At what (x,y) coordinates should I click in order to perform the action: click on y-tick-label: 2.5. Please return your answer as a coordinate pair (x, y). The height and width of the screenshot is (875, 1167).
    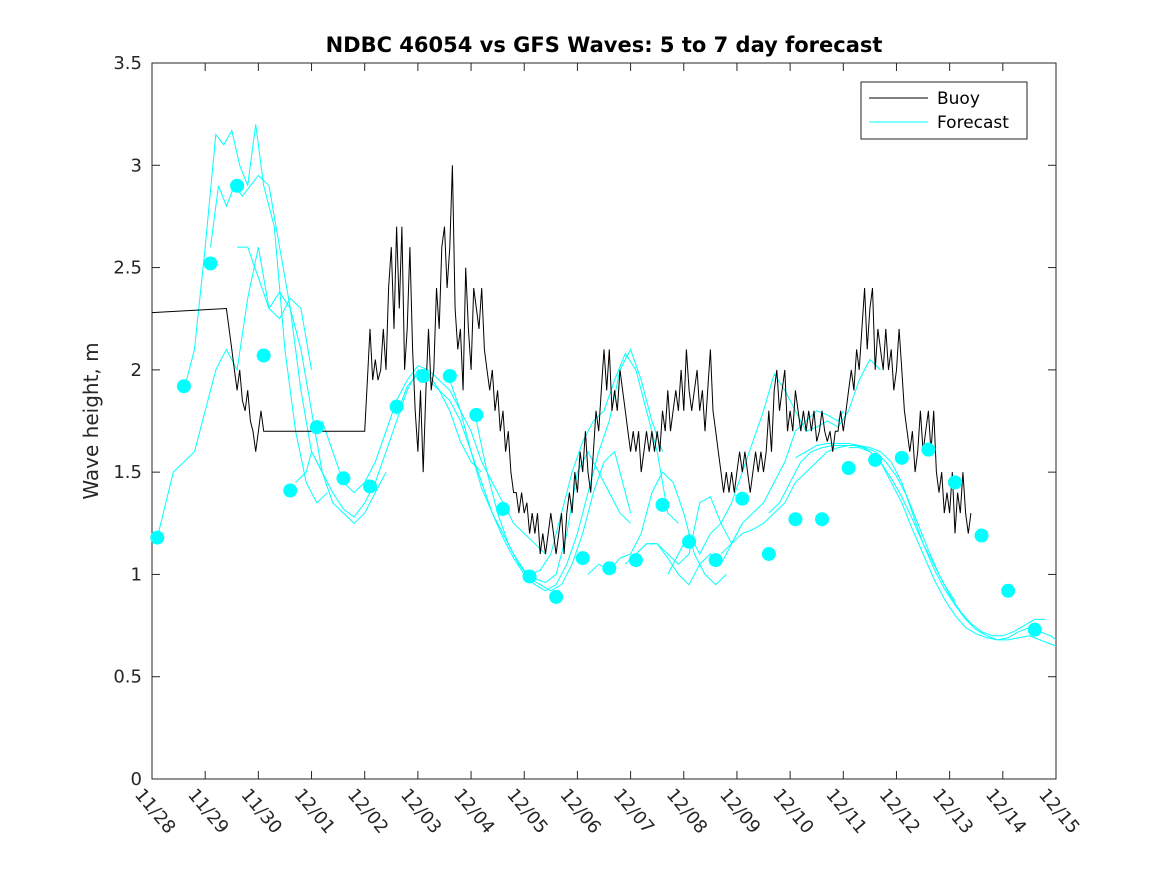
    Looking at the image, I should click on (127, 268).